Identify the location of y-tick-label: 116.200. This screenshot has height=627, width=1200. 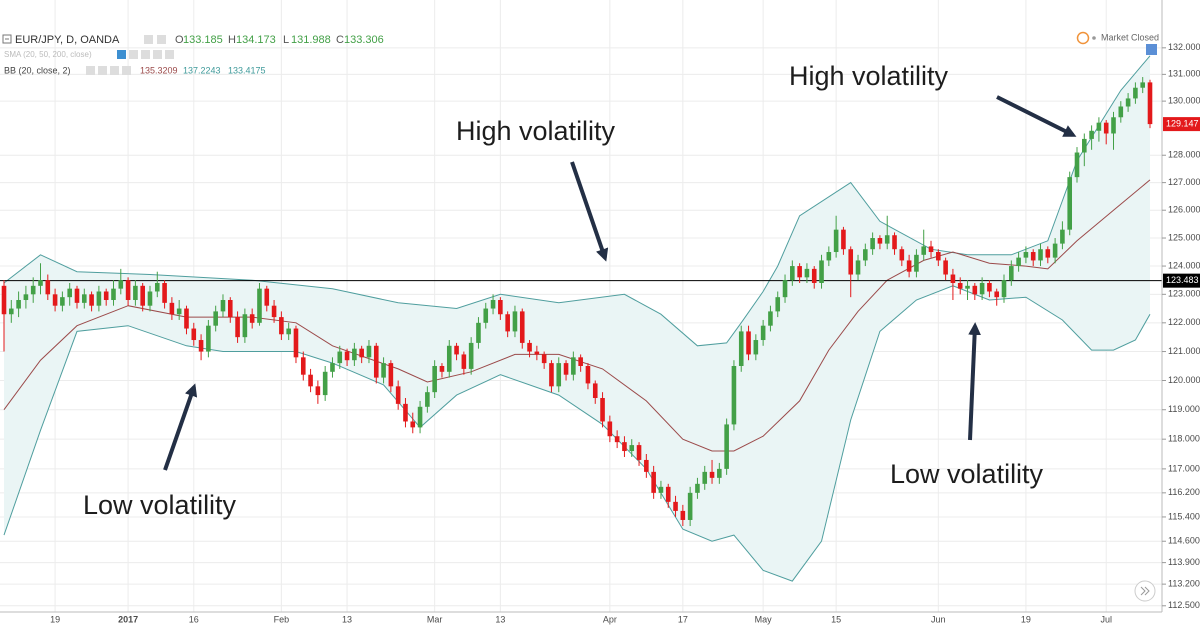
(1184, 492).